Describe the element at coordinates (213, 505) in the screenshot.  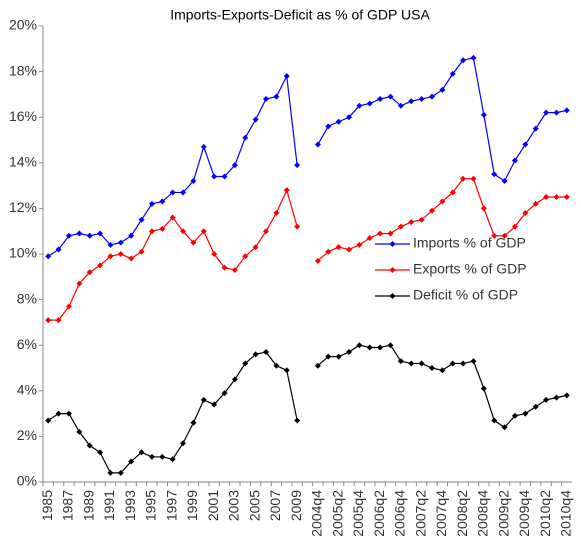
I see `x-tick-label: 2001` at that location.